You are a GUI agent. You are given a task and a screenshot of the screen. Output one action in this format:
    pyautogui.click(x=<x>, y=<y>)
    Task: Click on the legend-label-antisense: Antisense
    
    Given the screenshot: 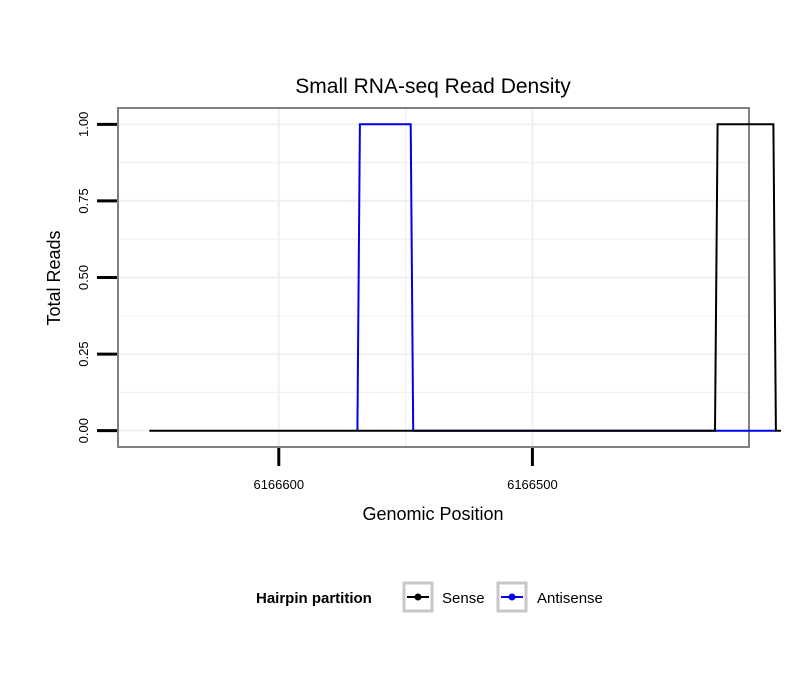 What is the action you would take?
    pyautogui.click(x=570, y=598)
    